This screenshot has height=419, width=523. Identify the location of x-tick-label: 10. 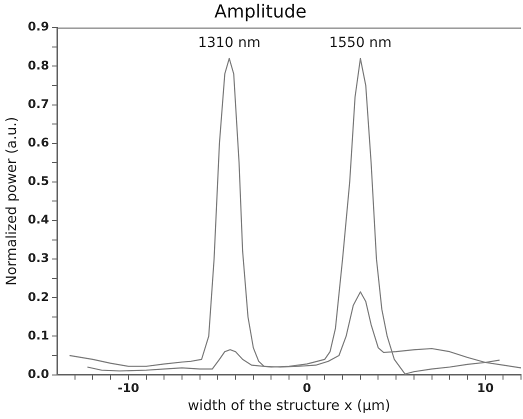
(485, 388).